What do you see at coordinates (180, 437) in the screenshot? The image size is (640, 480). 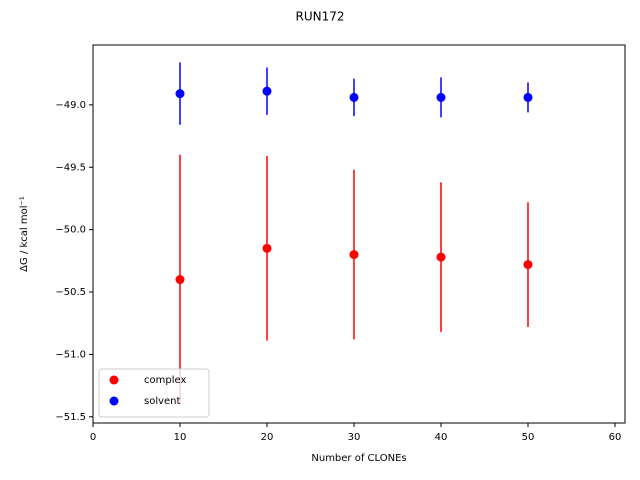 I see `x-tick-label: 10` at bounding box center [180, 437].